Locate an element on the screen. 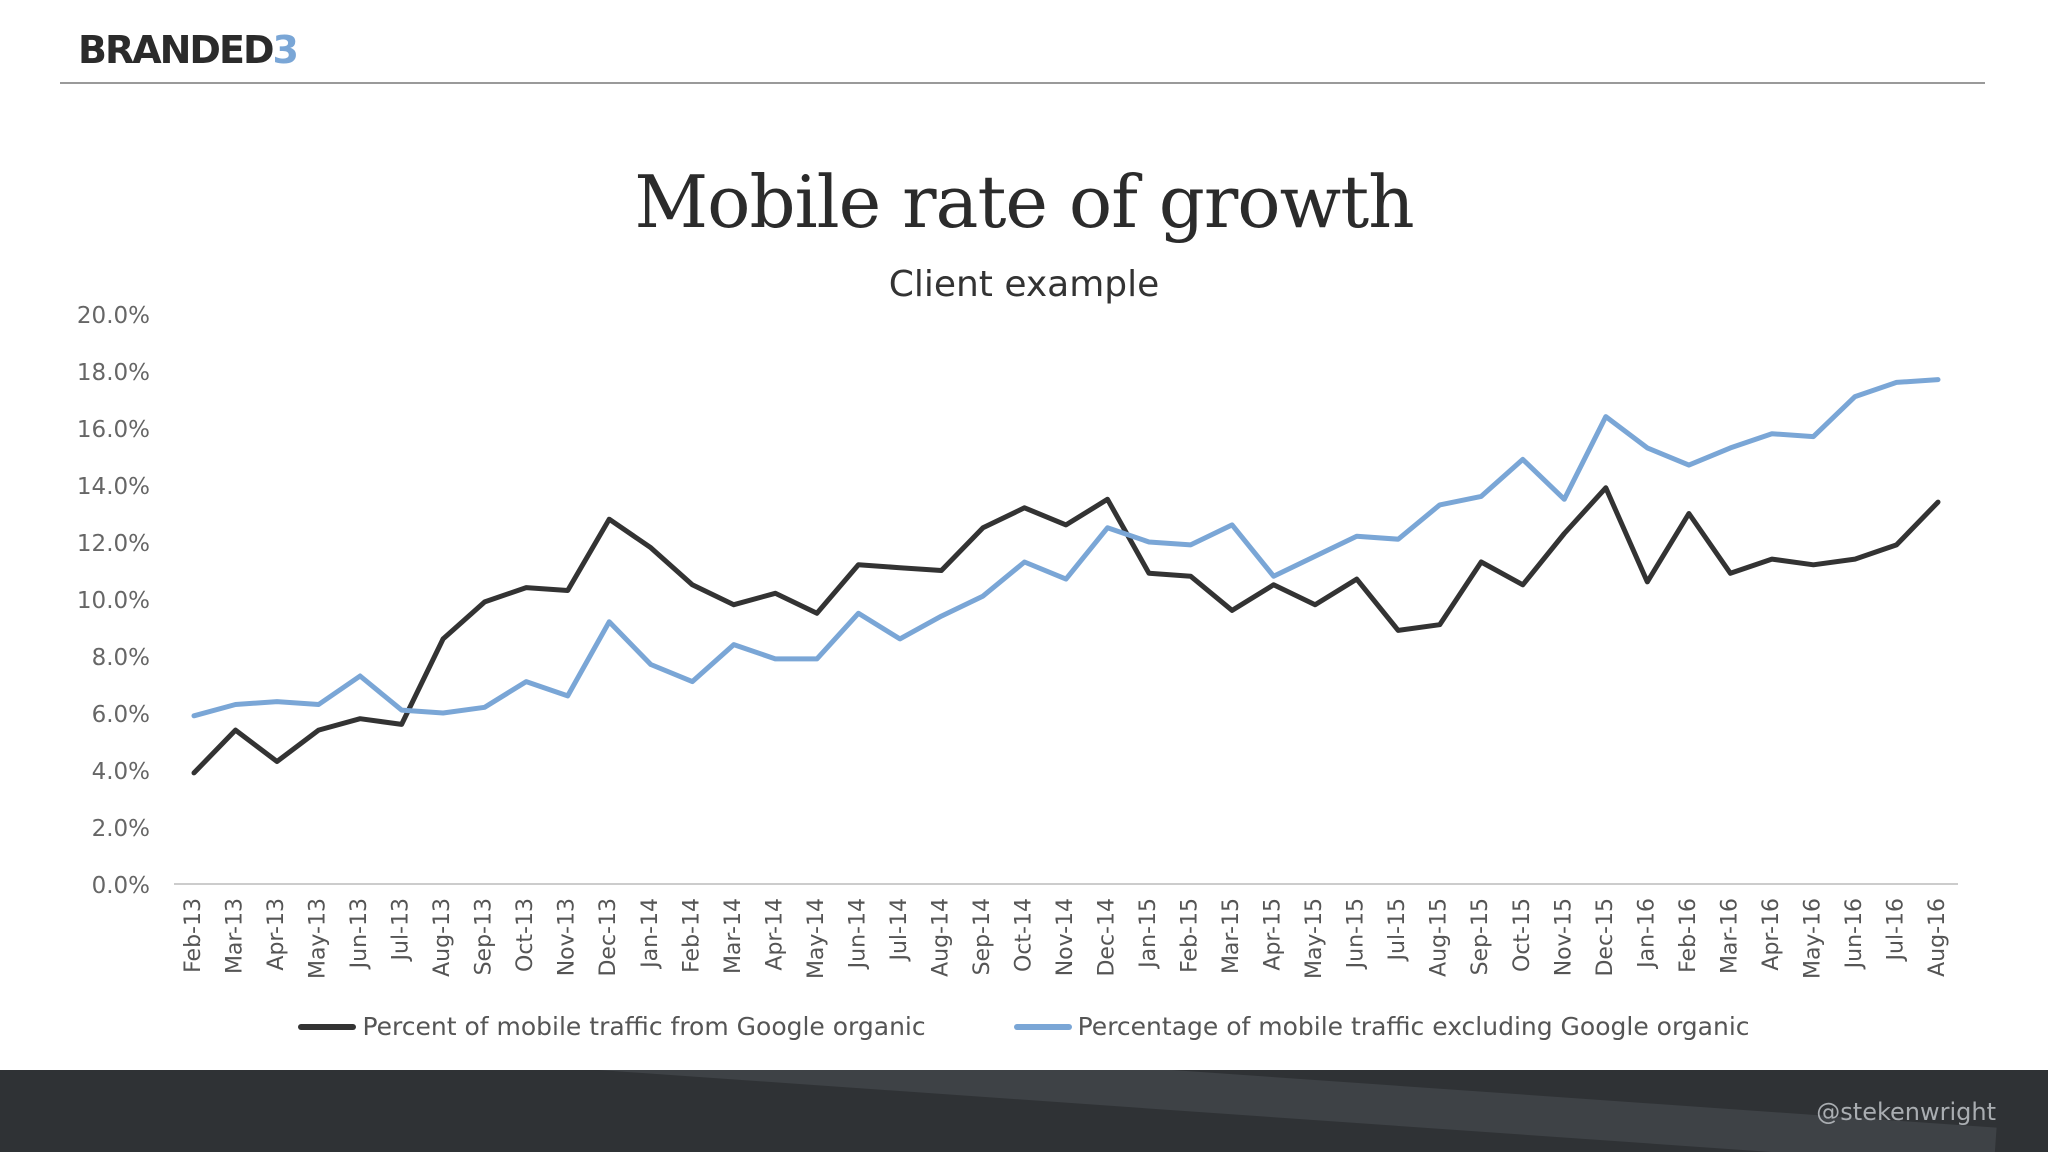 This screenshot has height=1152, width=2048. x-tick-label: Dec-15 is located at coordinates (1605, 937).